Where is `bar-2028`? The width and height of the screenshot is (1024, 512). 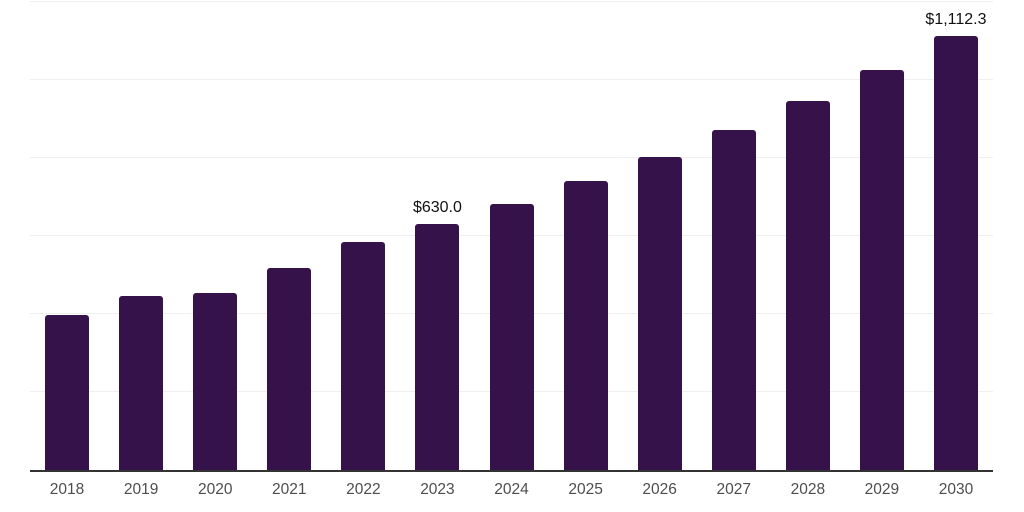
bar-2028 is located at coordinates (807, 285).